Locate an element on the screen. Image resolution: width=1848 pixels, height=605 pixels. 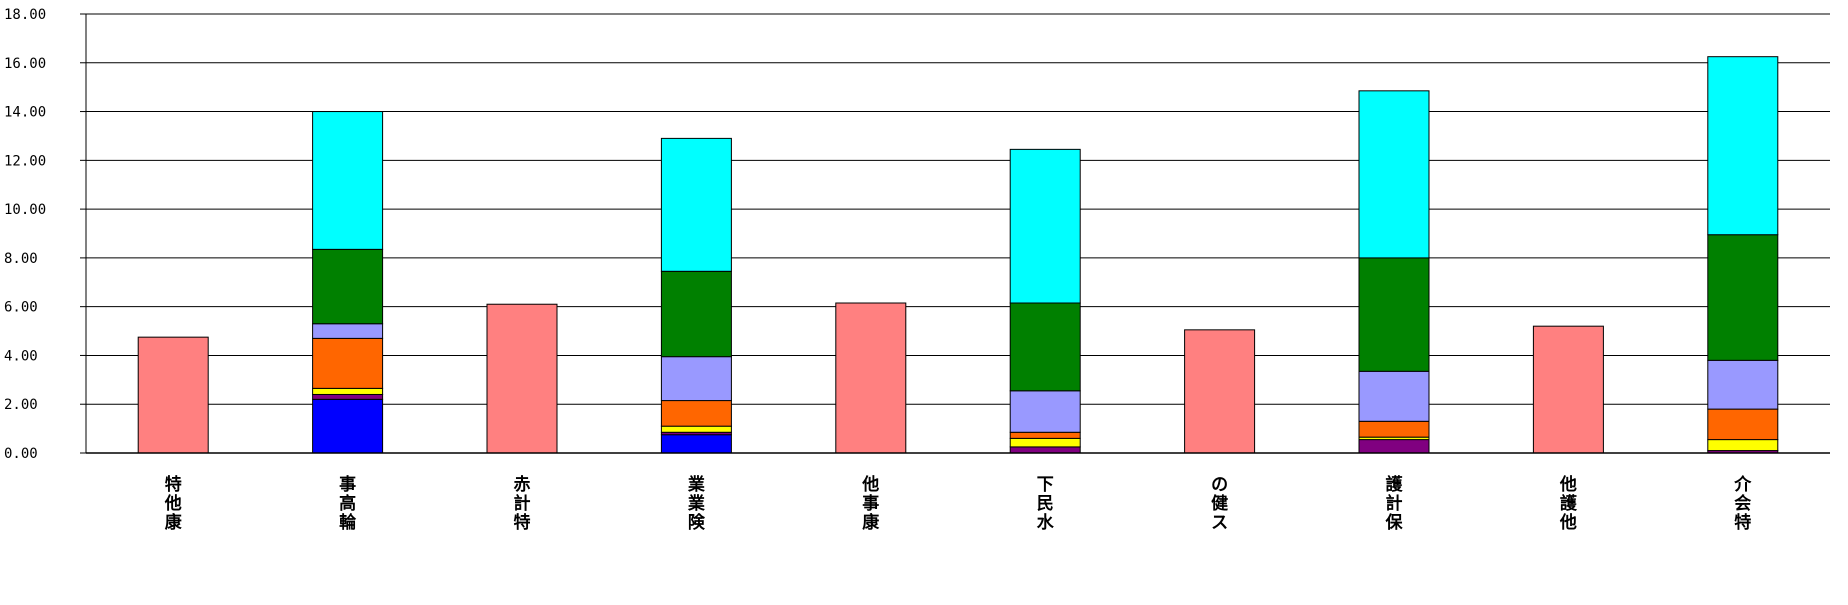
y-tick-label: 12.00 is located at coordinates (25, 161).